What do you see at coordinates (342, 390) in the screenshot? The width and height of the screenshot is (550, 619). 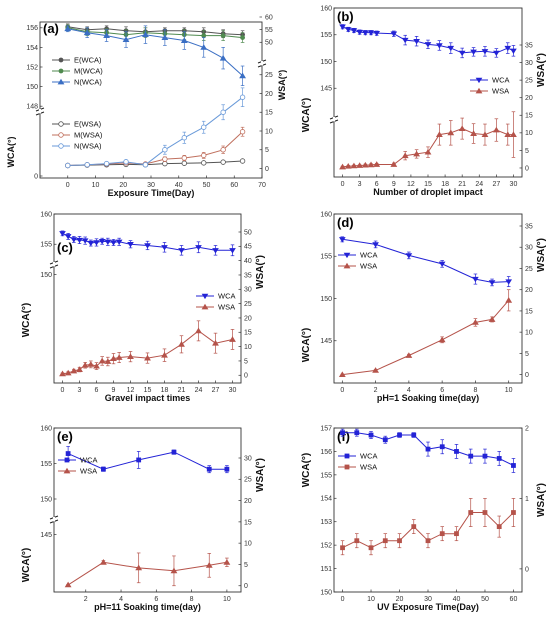 I see `panel-d-x-tick-label: 0` at bounding box center [342, 390].